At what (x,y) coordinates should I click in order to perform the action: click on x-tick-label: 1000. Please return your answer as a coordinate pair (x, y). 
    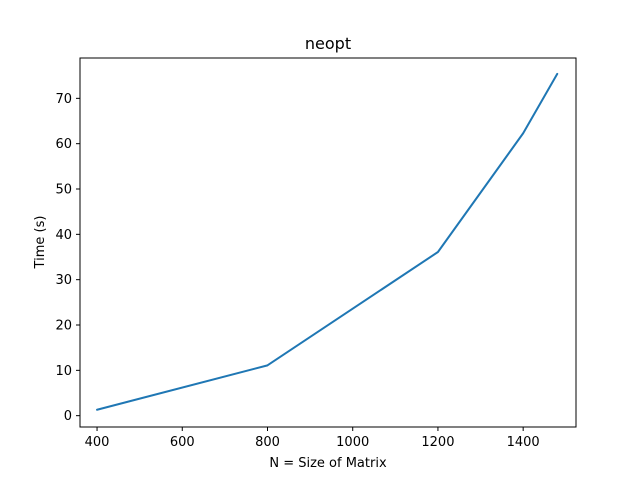
    Looking at the image, I should click on (352, 442).